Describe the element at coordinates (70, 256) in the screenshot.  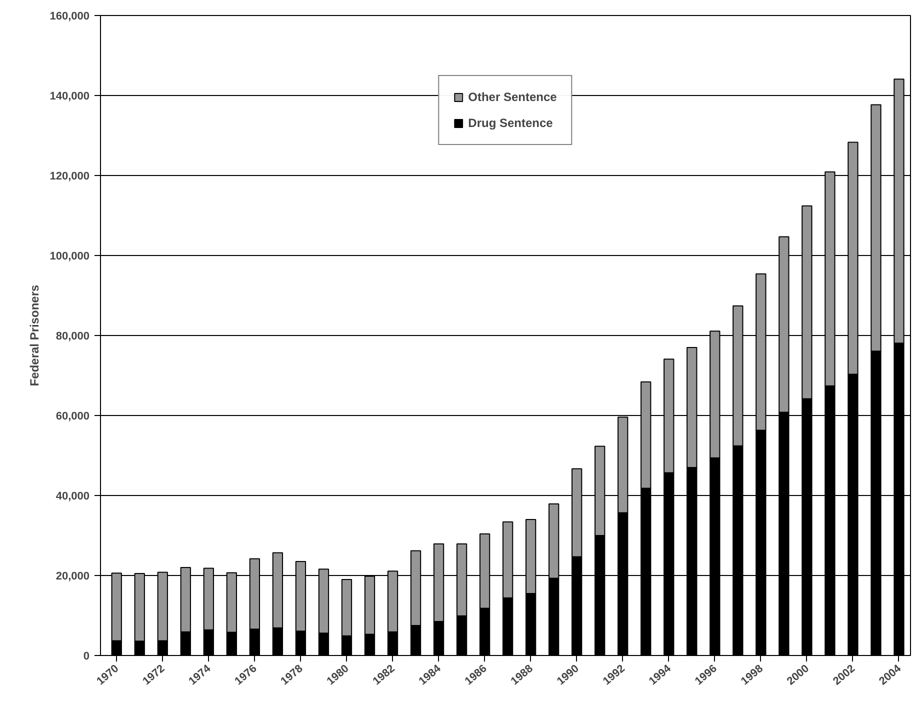
I see `y-tick-label: 100,000` at that location.